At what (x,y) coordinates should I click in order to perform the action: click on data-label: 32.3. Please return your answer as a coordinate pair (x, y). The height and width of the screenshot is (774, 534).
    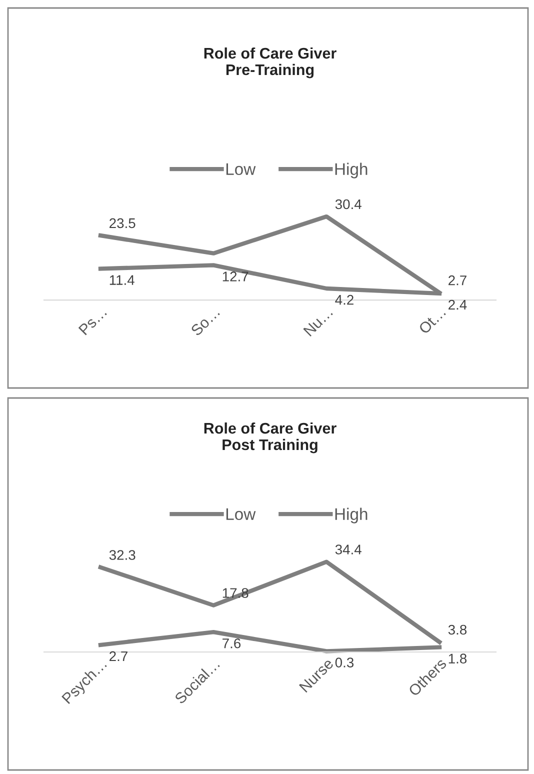
    Looking at the image, I should click on (122, 555).